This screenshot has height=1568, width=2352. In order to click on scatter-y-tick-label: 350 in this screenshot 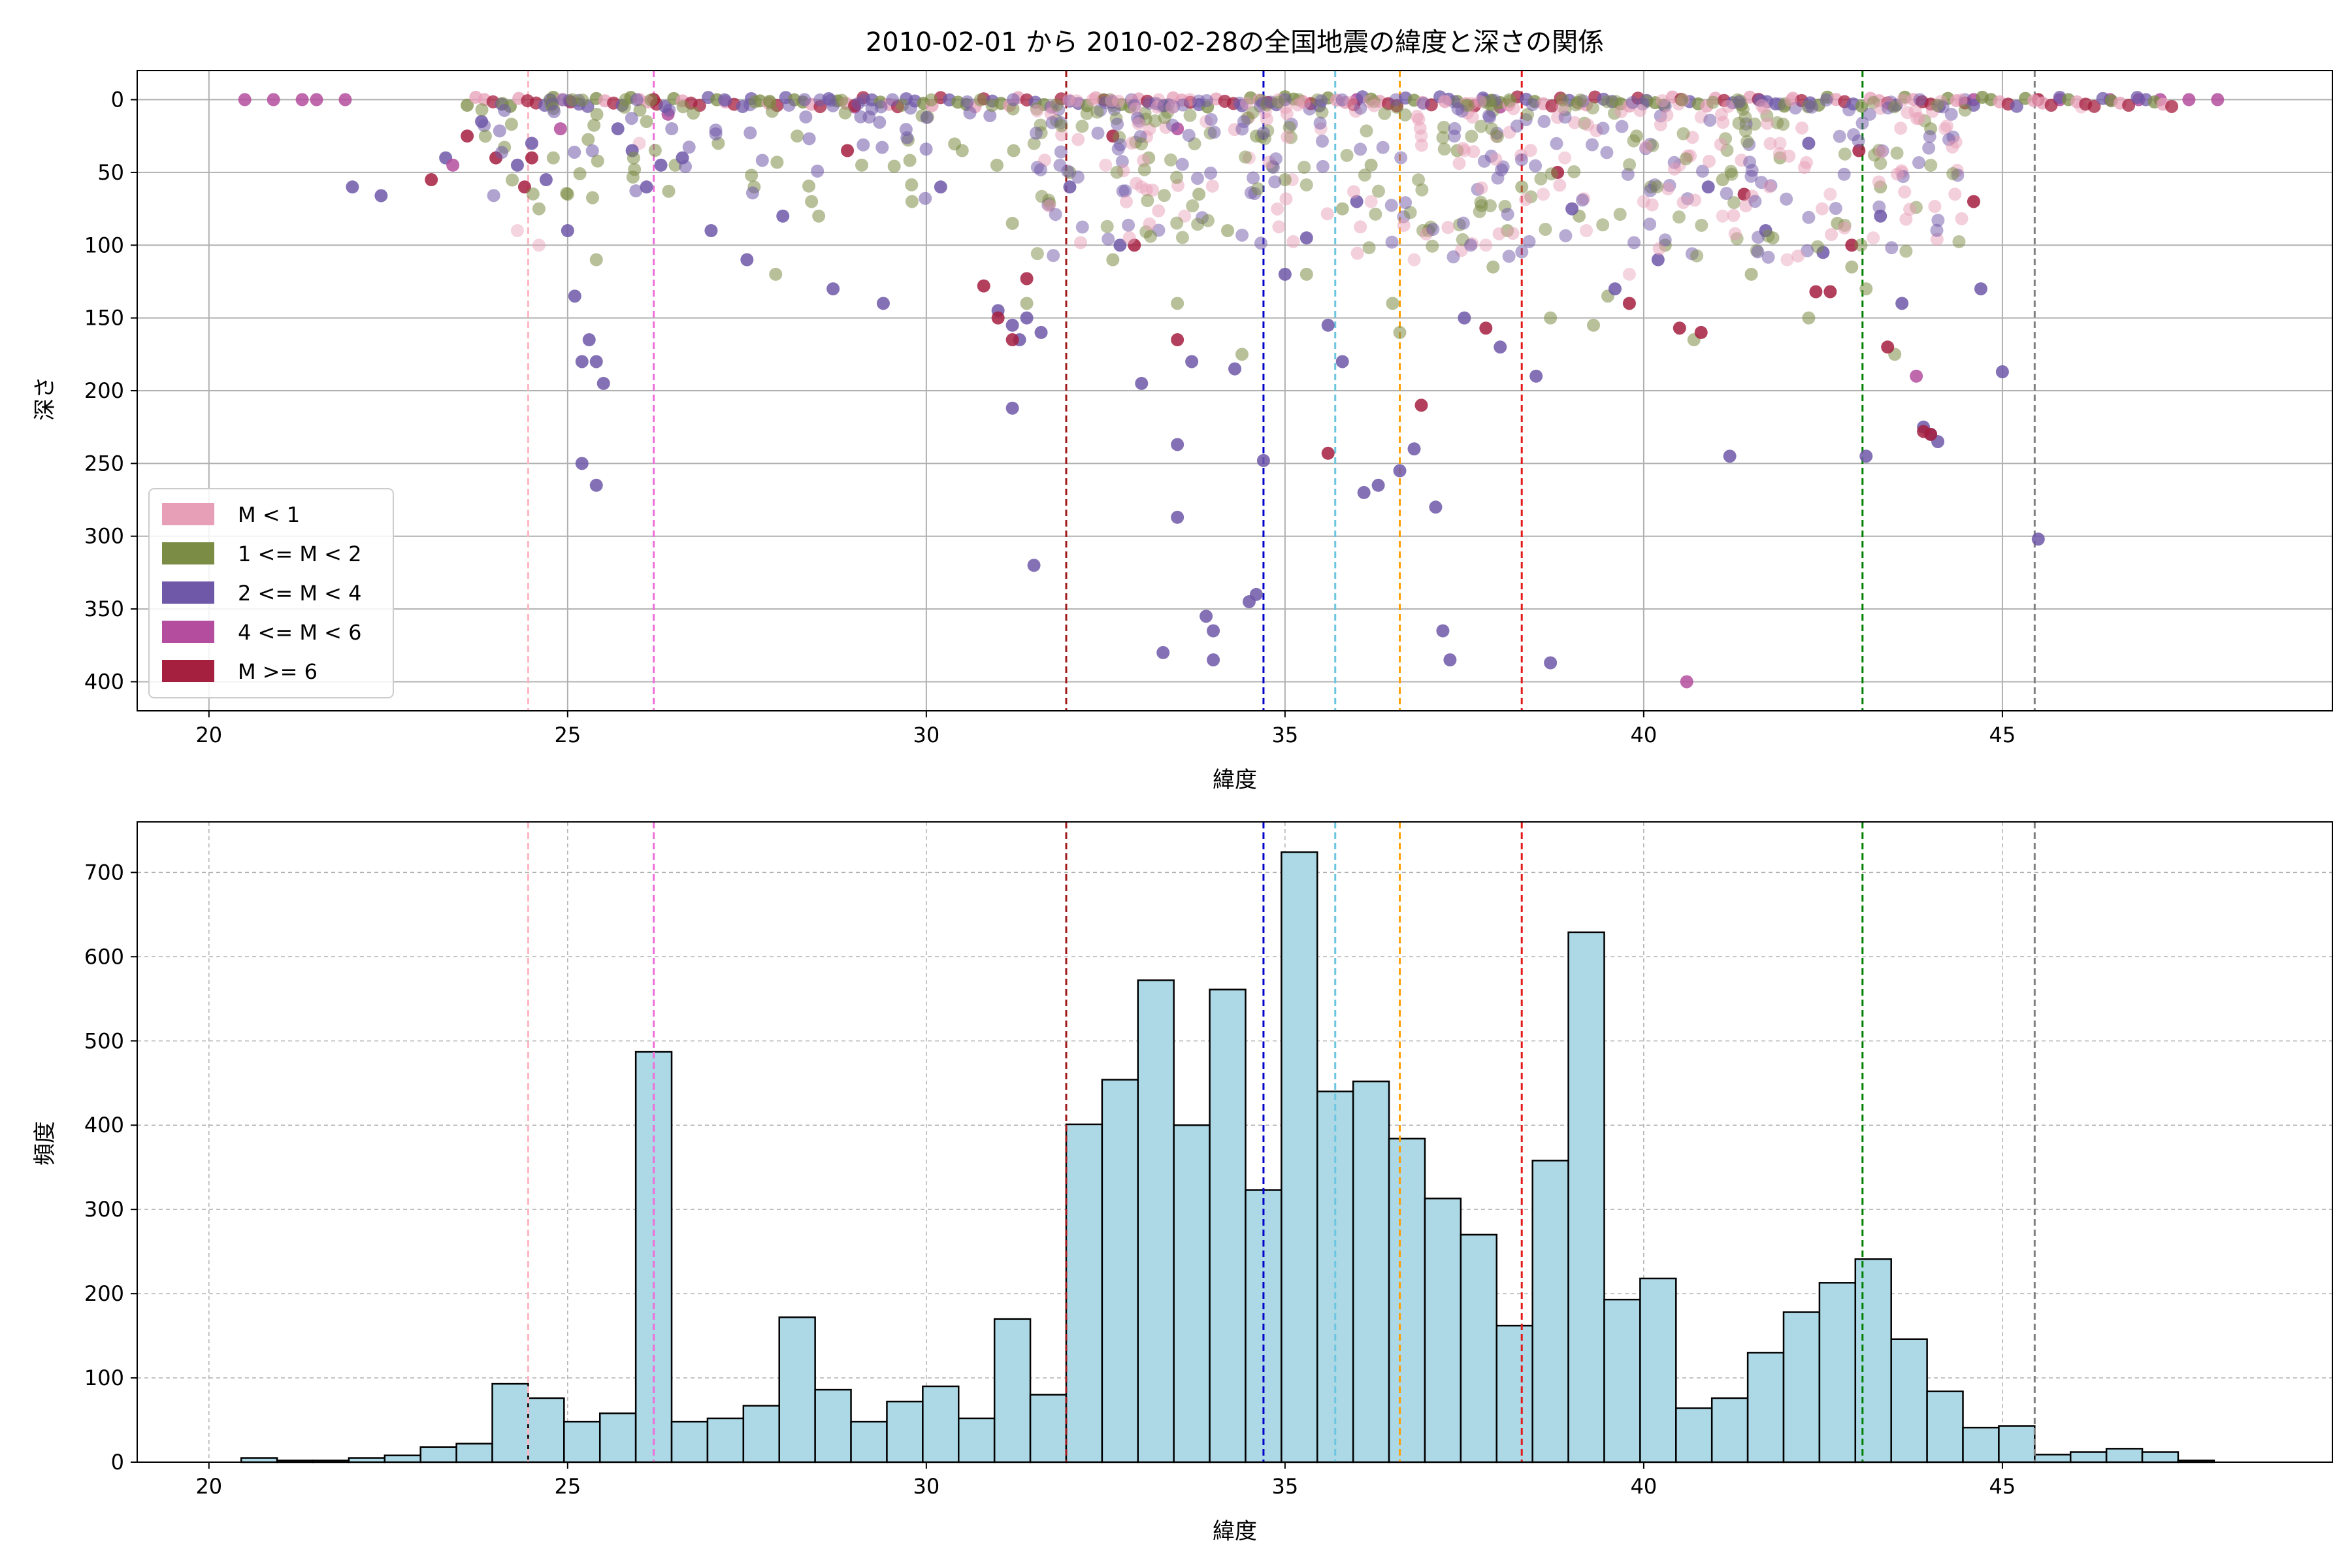, I will do `click(104, 608)`.